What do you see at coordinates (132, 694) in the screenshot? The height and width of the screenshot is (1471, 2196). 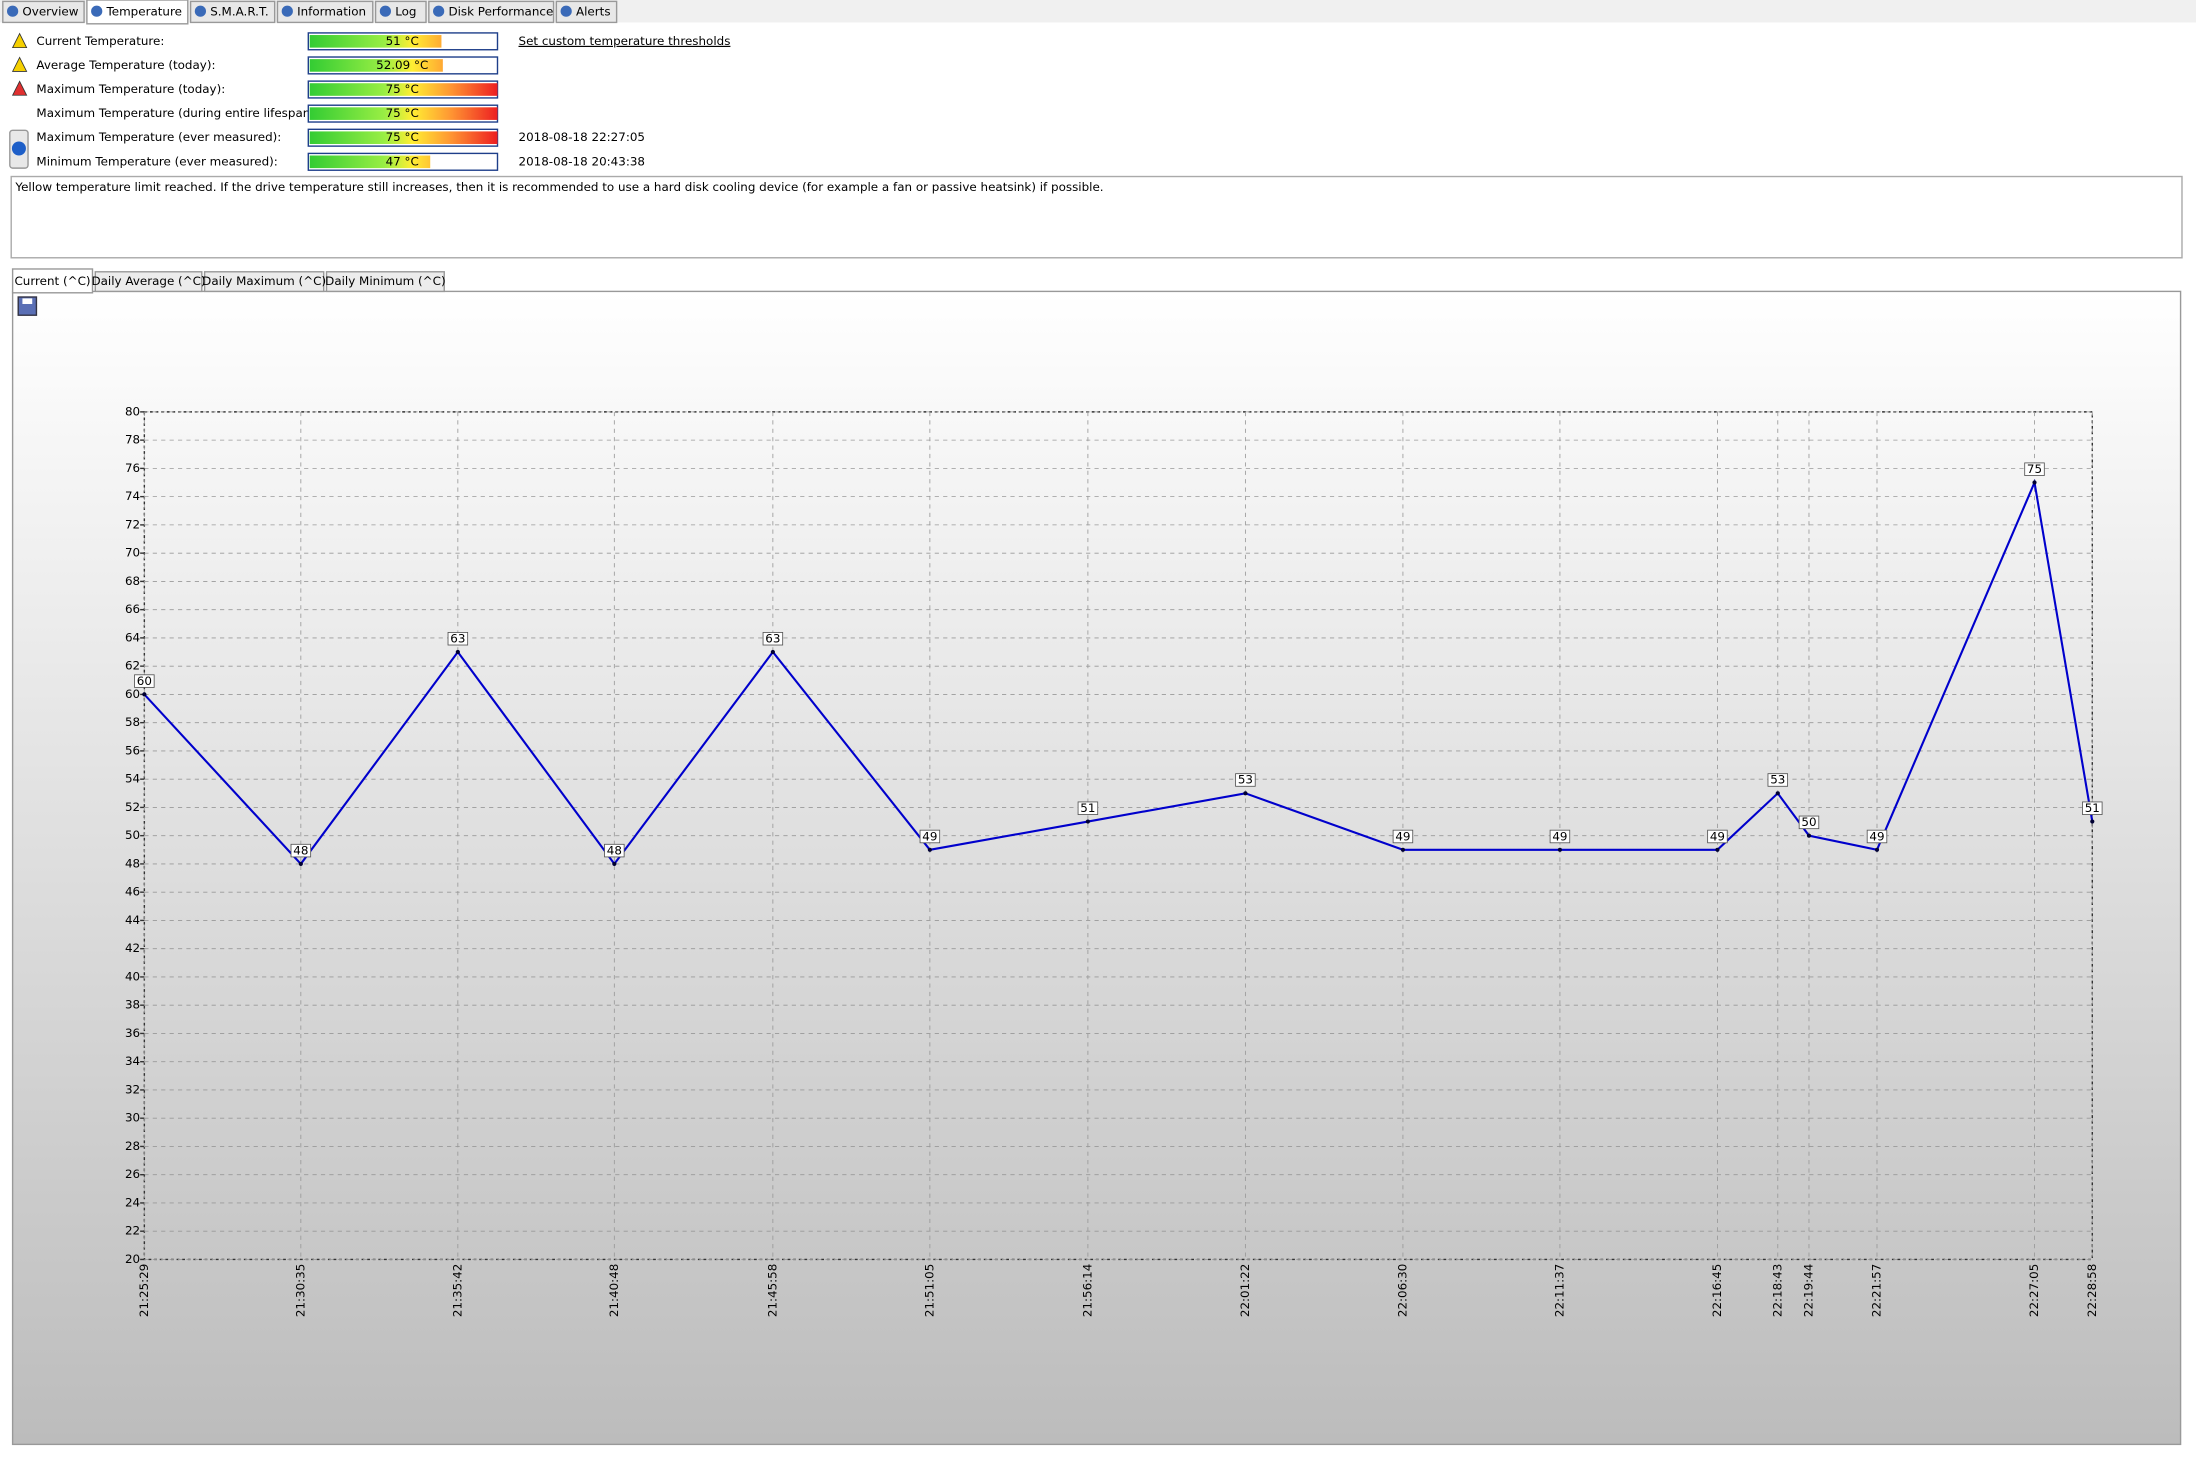 I see `y-tick-label: 60` at bounding box center [132, 694].